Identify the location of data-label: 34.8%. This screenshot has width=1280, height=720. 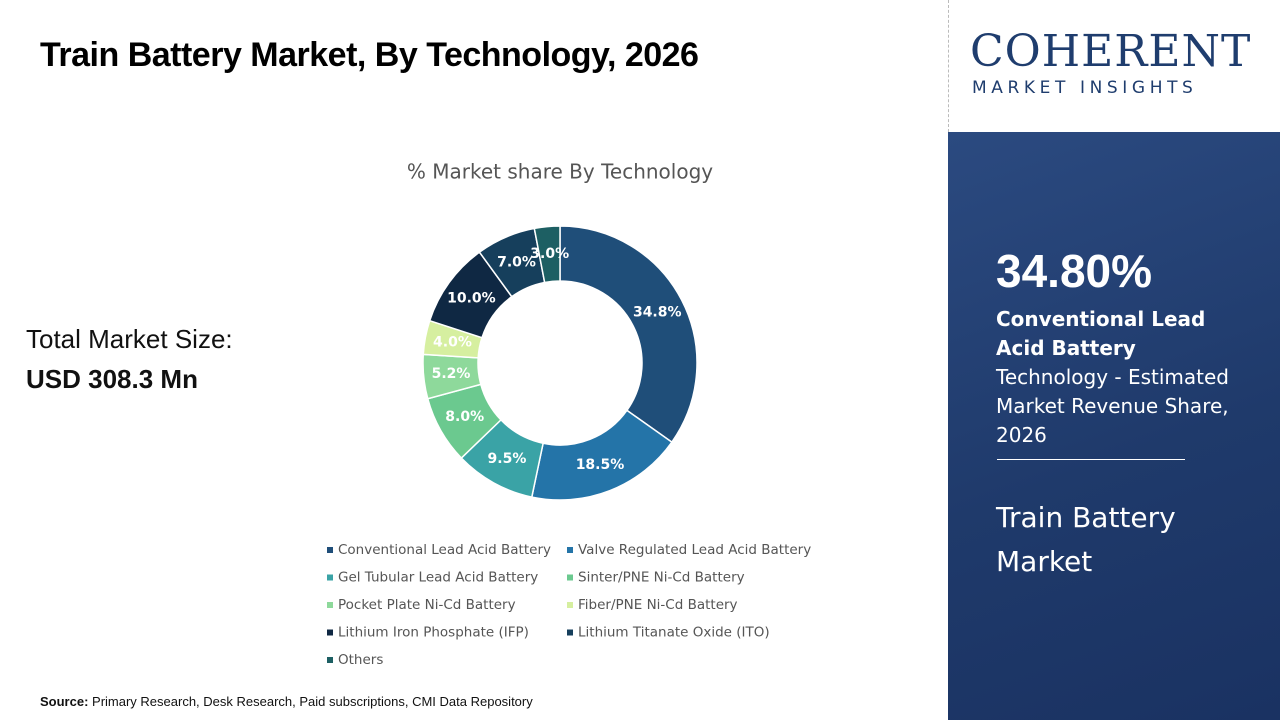
(657, 313).